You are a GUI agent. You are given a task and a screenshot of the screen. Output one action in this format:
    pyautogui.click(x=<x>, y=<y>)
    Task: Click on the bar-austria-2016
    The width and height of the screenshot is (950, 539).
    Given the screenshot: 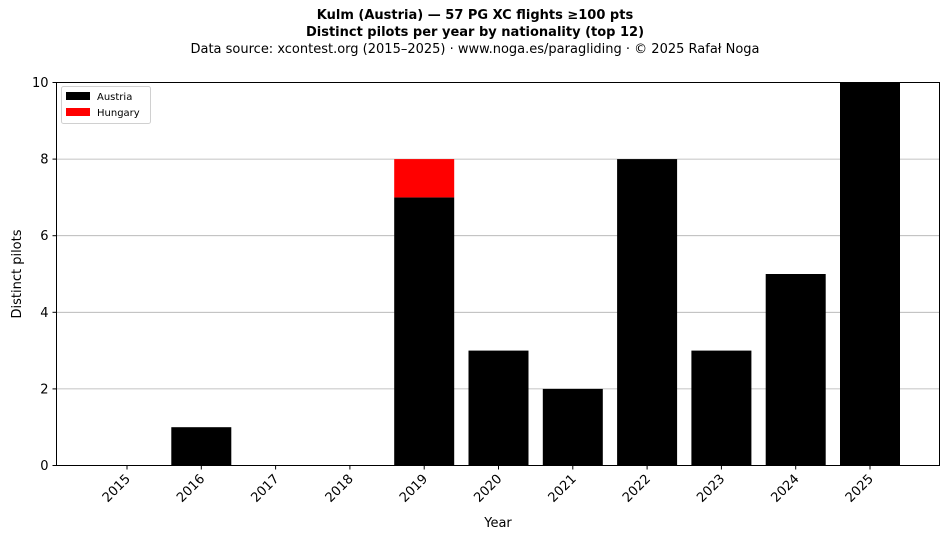 What is the action you would take?
    pyautogui.click(x=201, y=446)
    